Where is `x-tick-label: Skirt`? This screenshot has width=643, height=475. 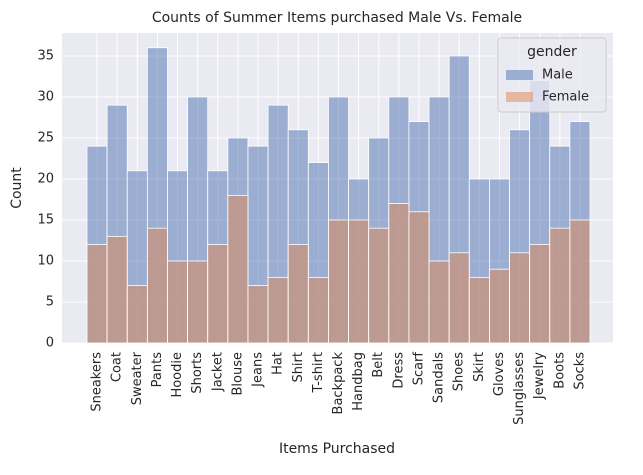
x-tick-label: Skirt is located at coordinates (479, 367).